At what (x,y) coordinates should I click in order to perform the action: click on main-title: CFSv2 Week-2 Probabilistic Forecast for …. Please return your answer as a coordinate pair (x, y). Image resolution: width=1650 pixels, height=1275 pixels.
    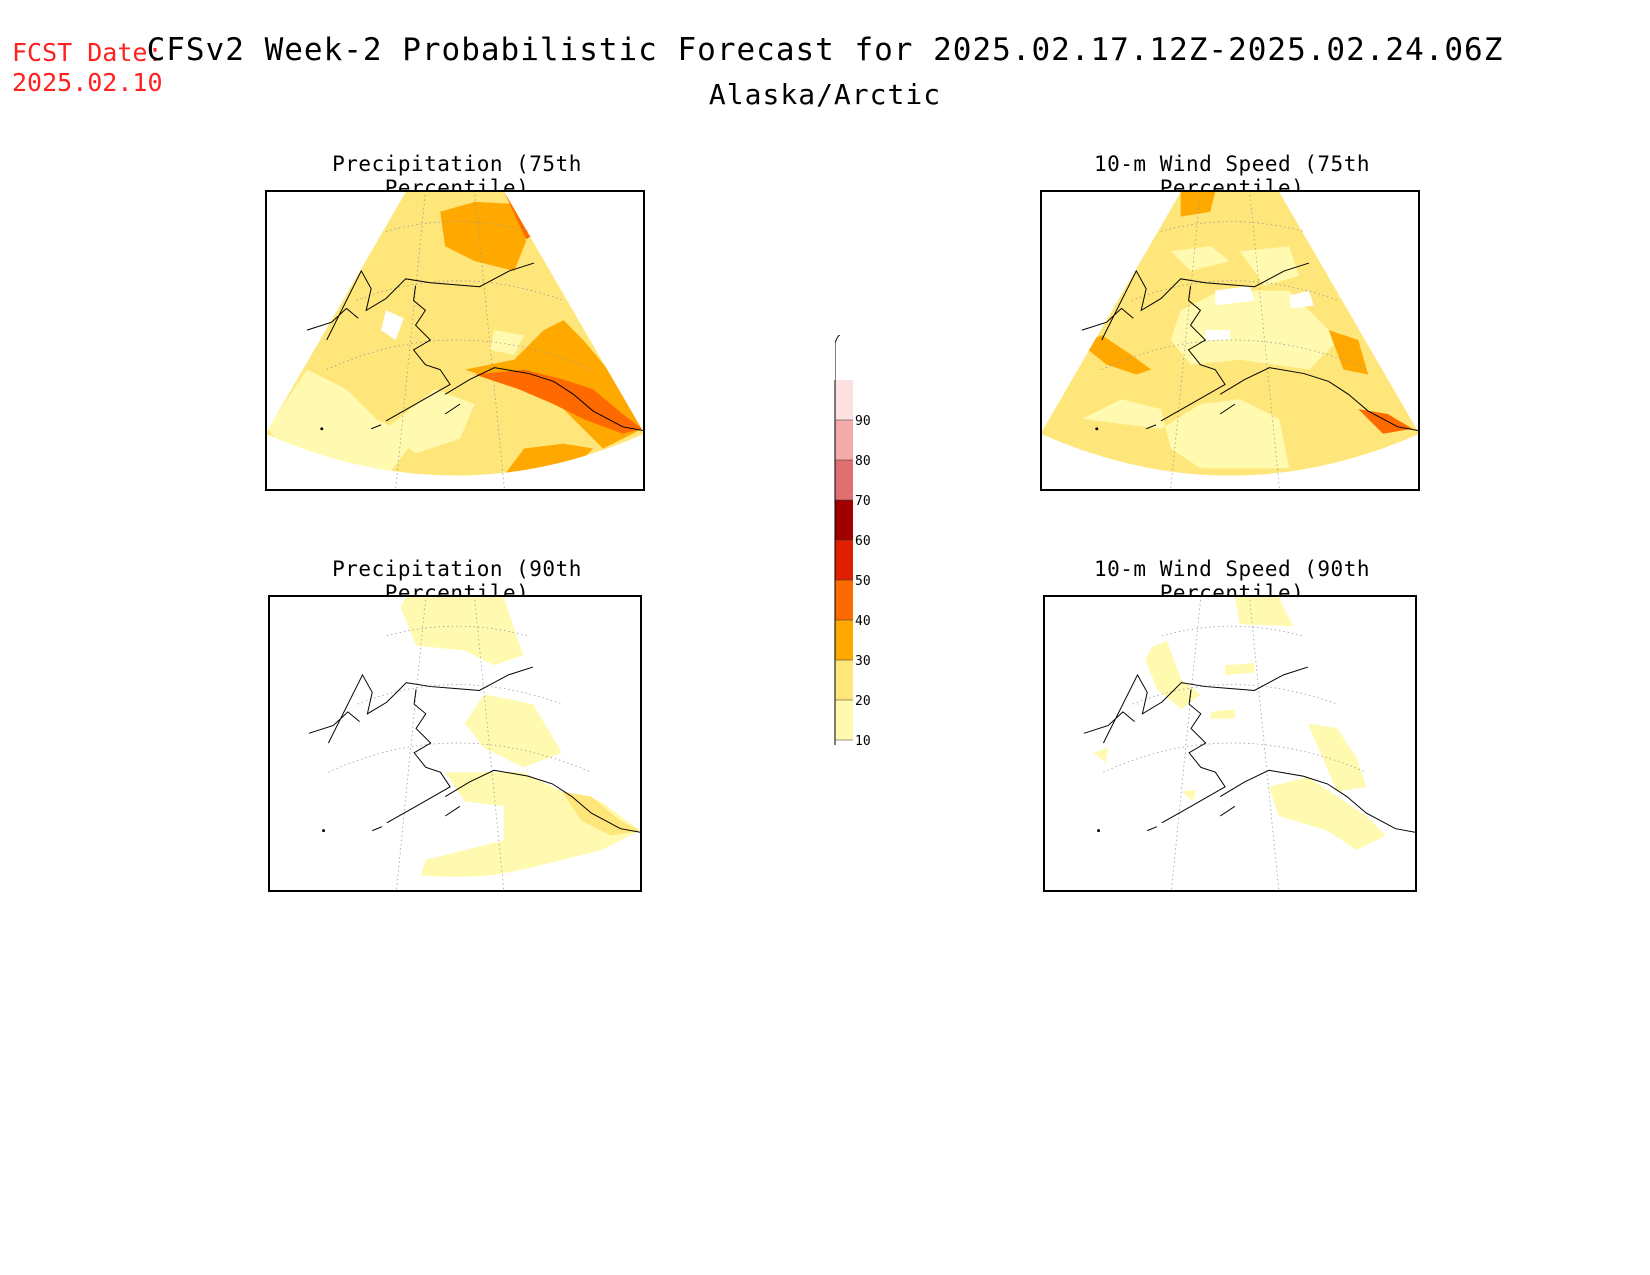
    Looking at the image, I should click on (825, 50).